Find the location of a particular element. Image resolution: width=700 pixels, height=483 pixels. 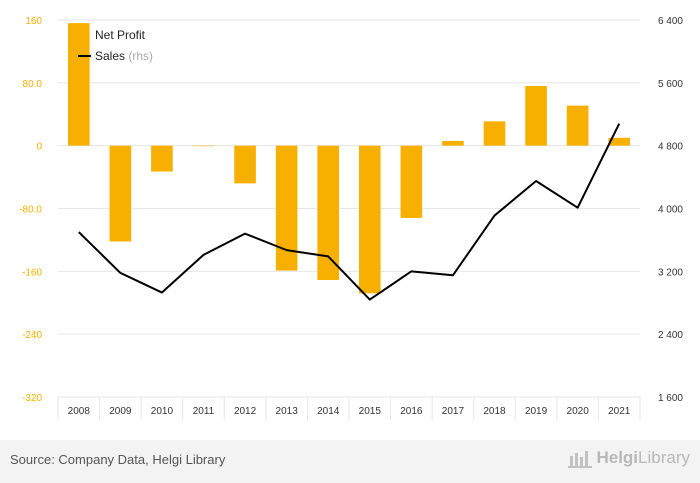

left-tick-label: -240 is located at coordinates (32, 335).